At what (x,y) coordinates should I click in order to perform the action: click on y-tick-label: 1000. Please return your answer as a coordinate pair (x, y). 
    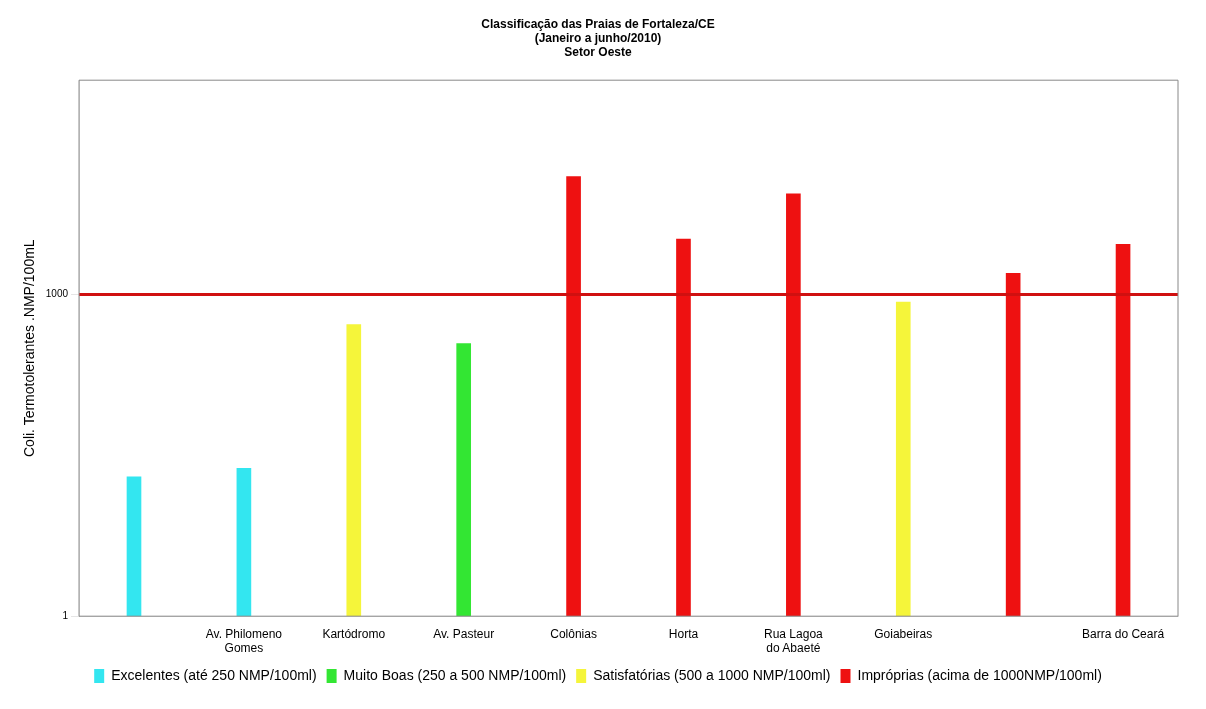
    Looking at the image, I should click on (57, 294).